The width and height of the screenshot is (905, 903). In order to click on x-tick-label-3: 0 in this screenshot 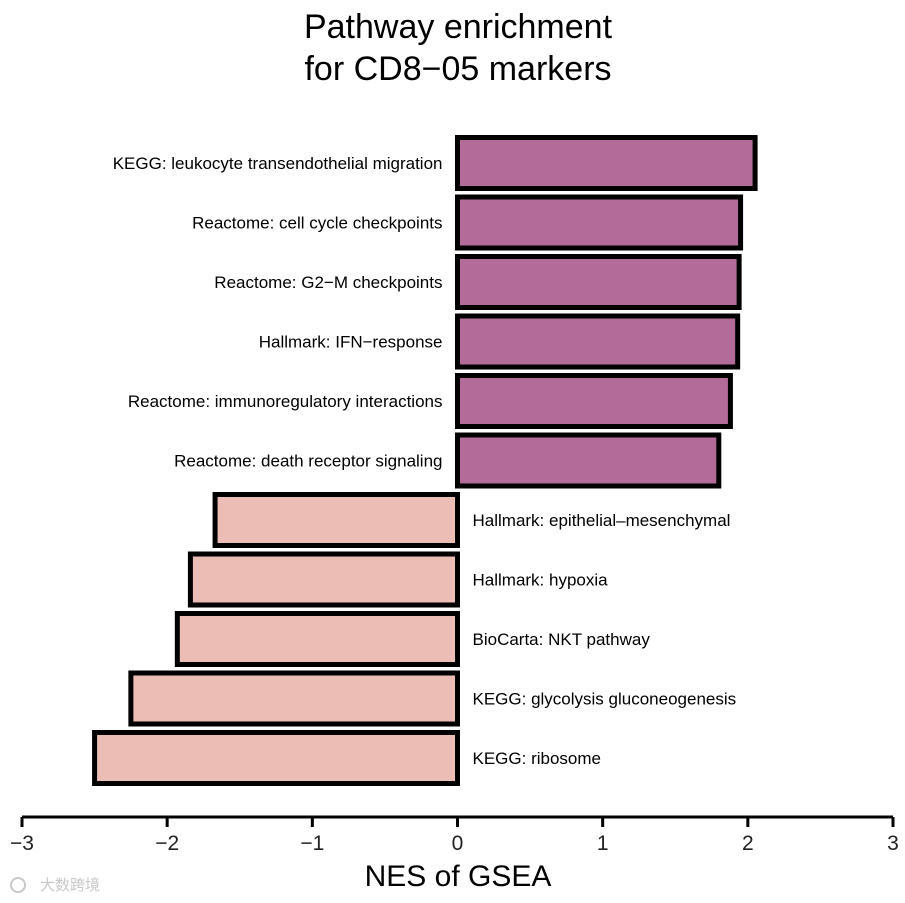, I will do `click(458, 843)`.